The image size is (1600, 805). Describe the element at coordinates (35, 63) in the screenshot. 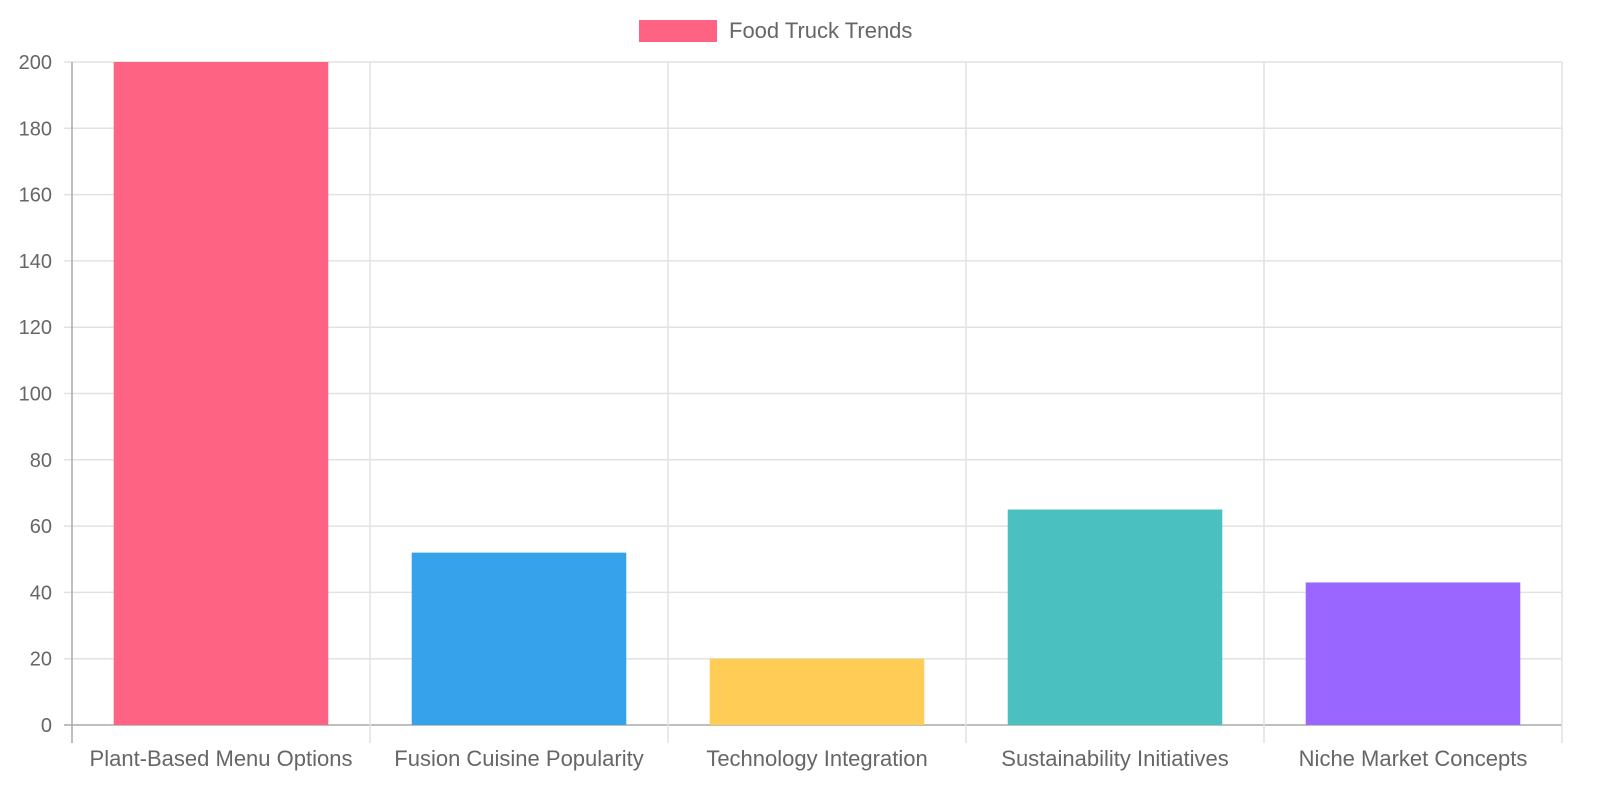

I see `y-tick-label: 200` at that location.